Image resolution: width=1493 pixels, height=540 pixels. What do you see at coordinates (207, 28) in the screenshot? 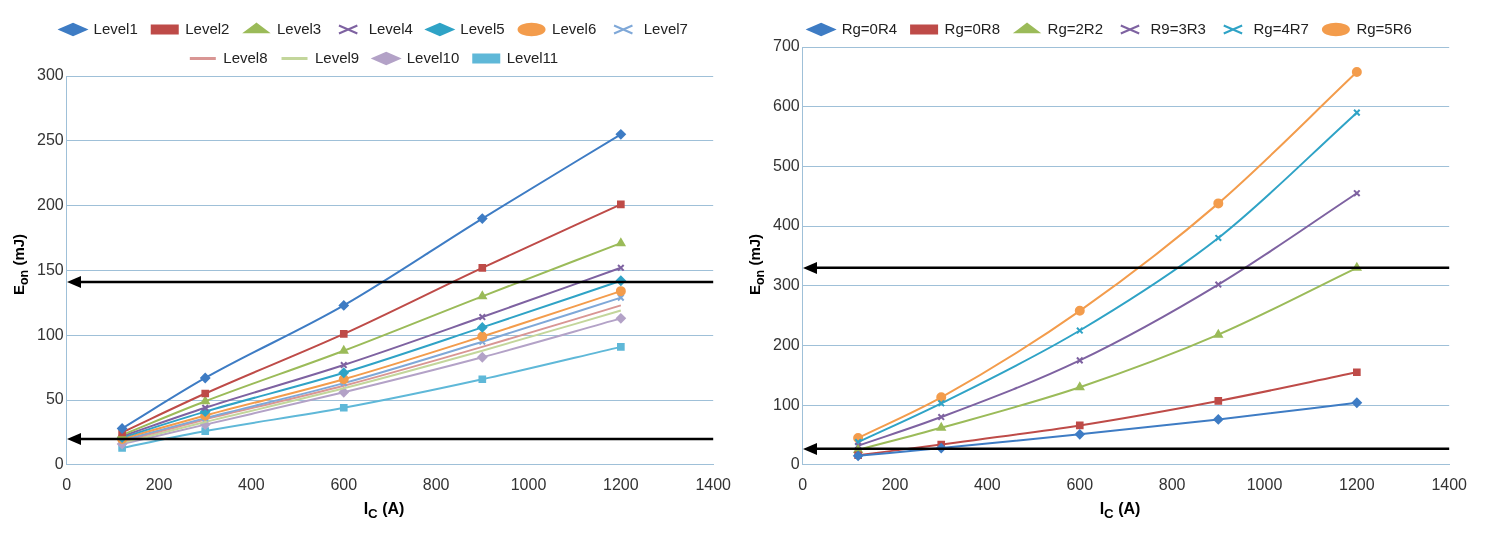
I see `legend-label: Level2` at bounding box center [207, 28].